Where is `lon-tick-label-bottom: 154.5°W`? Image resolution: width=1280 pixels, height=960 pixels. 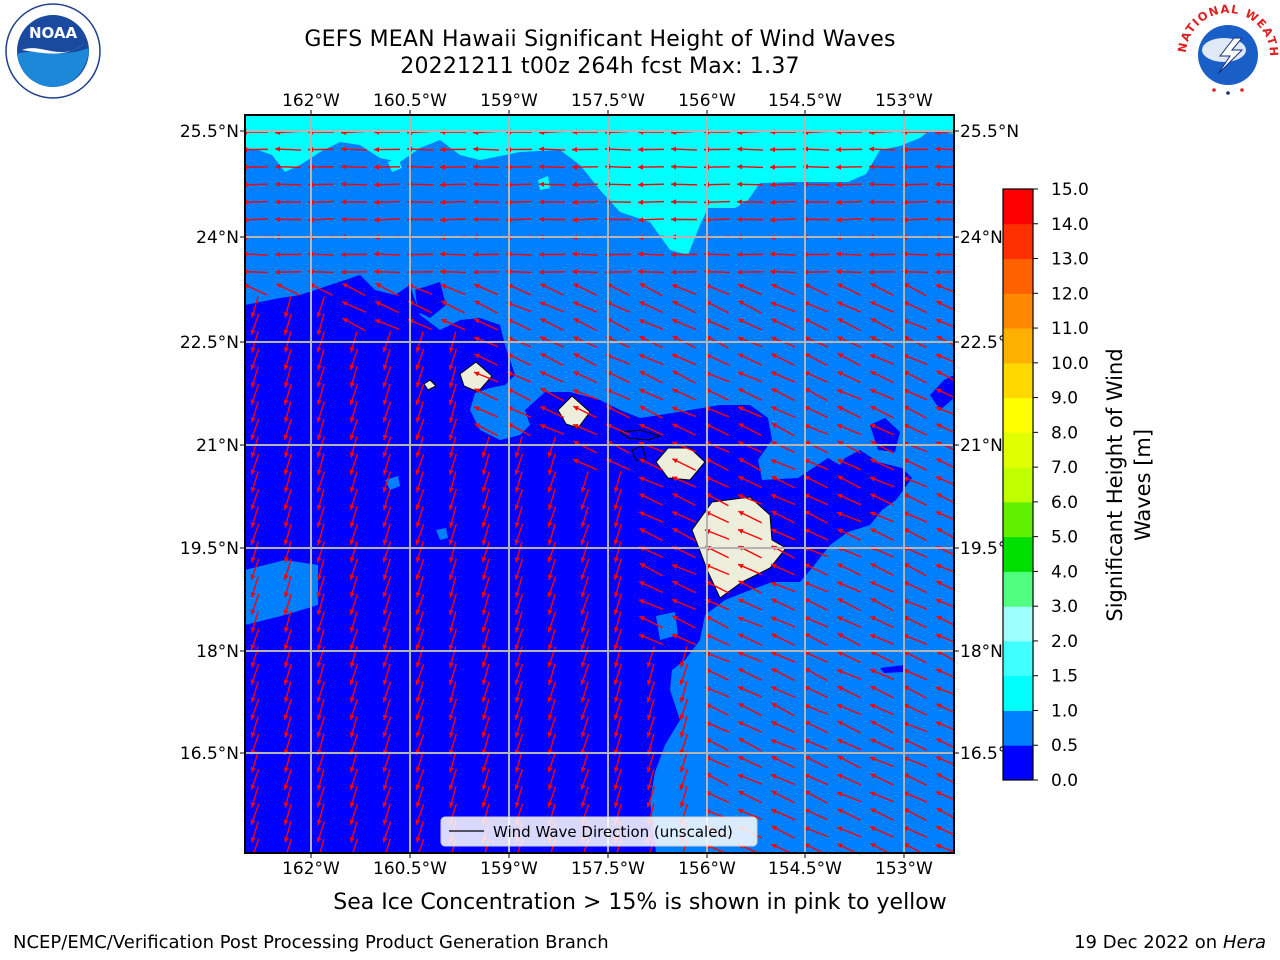 lon-tick-label-bottom: 154.5°W is located at coordinates (805, 869).